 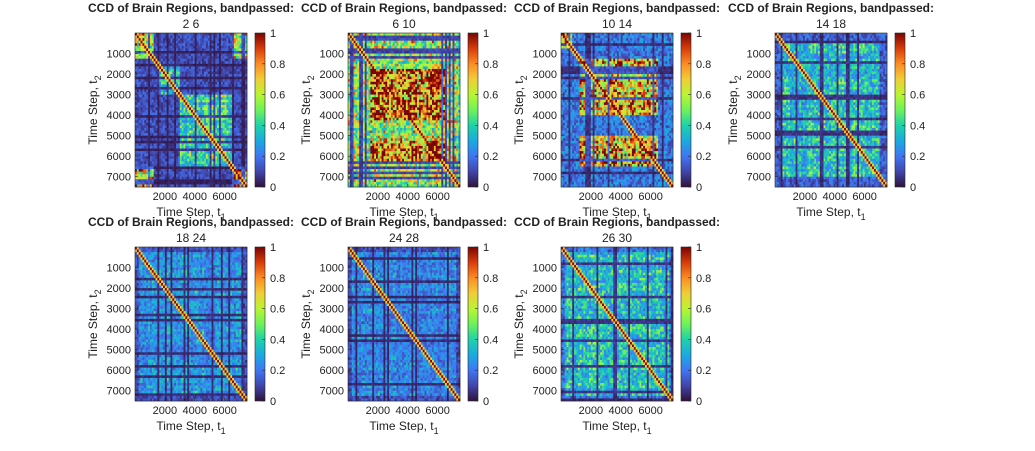 What do you see at coordinates (260, 110) in the screenshot?
I see `colorbar` at bounding box center [260, 110].